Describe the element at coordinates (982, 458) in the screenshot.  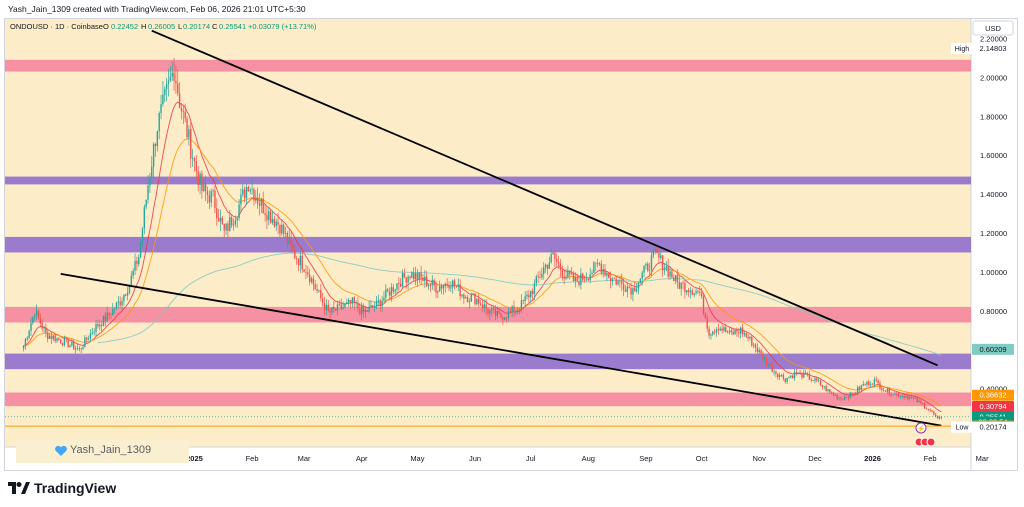
I see `time-tick-label: Mar` at that location.